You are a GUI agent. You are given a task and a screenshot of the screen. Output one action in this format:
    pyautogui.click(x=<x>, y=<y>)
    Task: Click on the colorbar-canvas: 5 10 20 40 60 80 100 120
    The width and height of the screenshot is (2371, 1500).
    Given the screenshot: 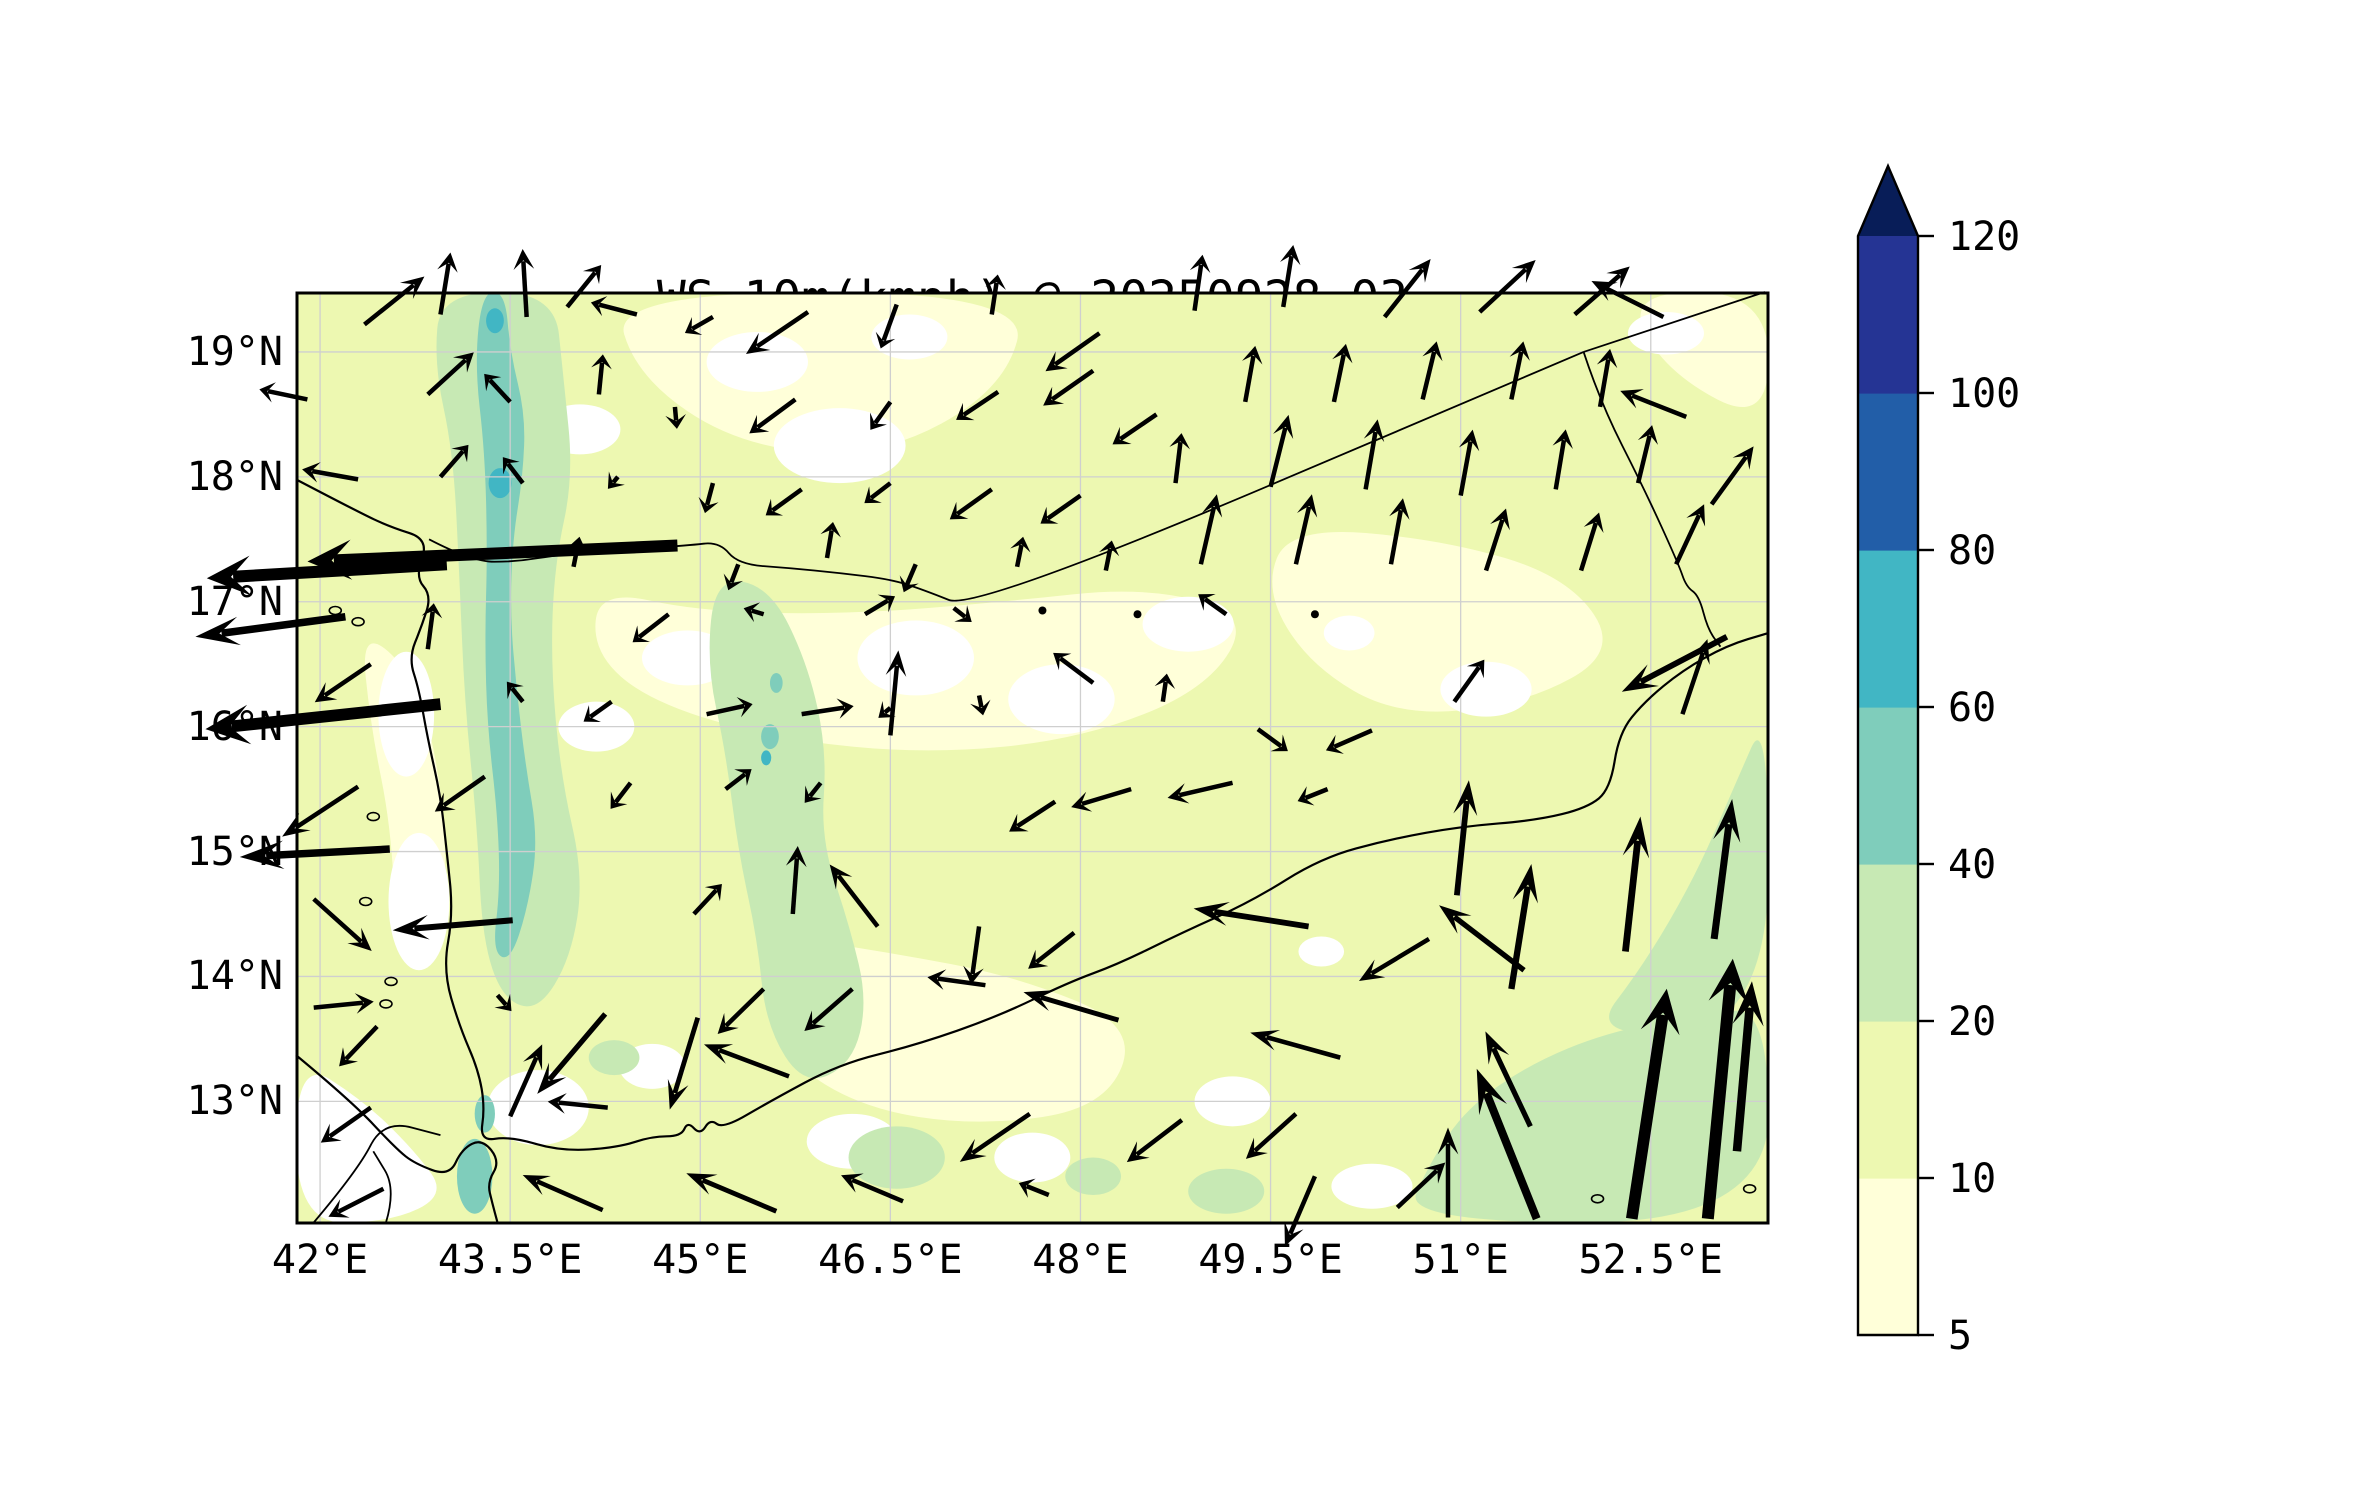 What is the action you would take?
    pyautogui.click(x=1938, y=760)
    